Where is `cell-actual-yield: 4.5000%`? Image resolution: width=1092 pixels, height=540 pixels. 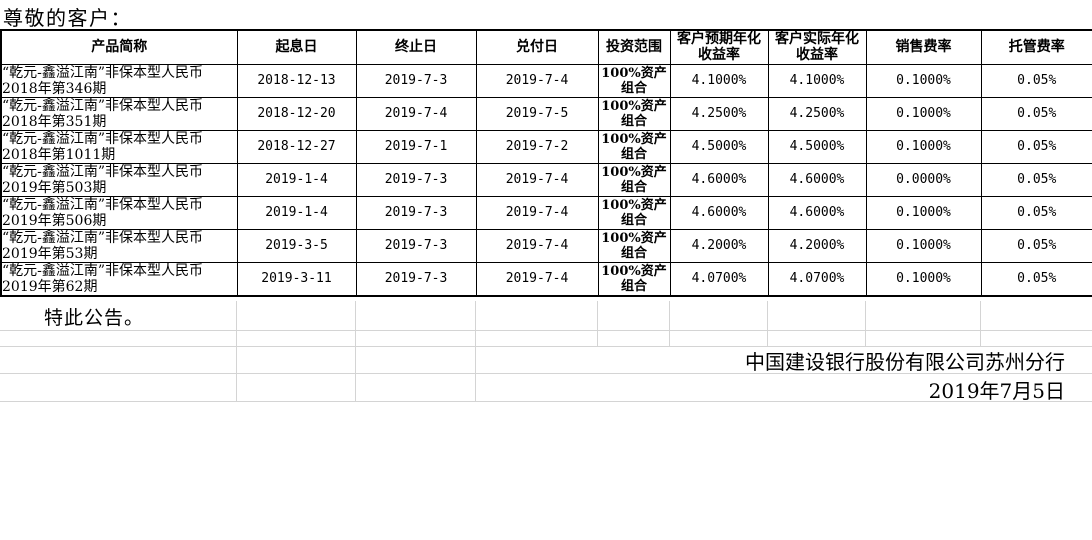
cell-actual-yield: 4.5000% is located at coordinates (817, 146).